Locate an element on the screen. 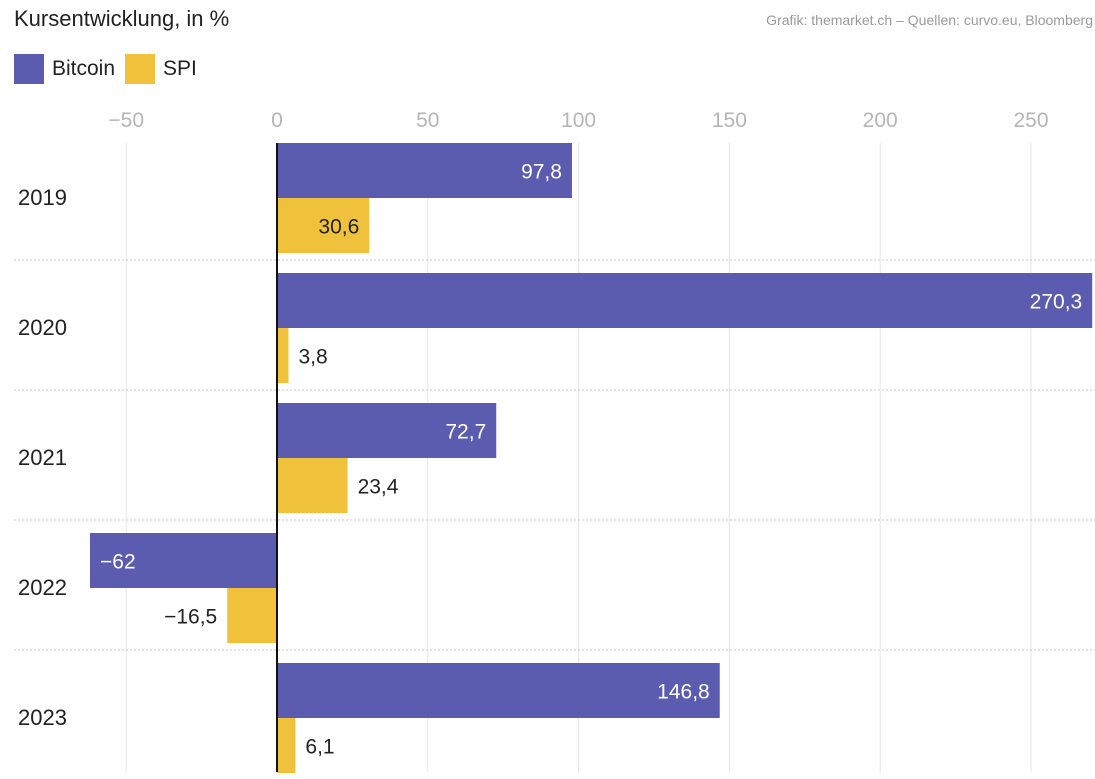  data-label: 270,3 is located at coordinates (1056, 302).